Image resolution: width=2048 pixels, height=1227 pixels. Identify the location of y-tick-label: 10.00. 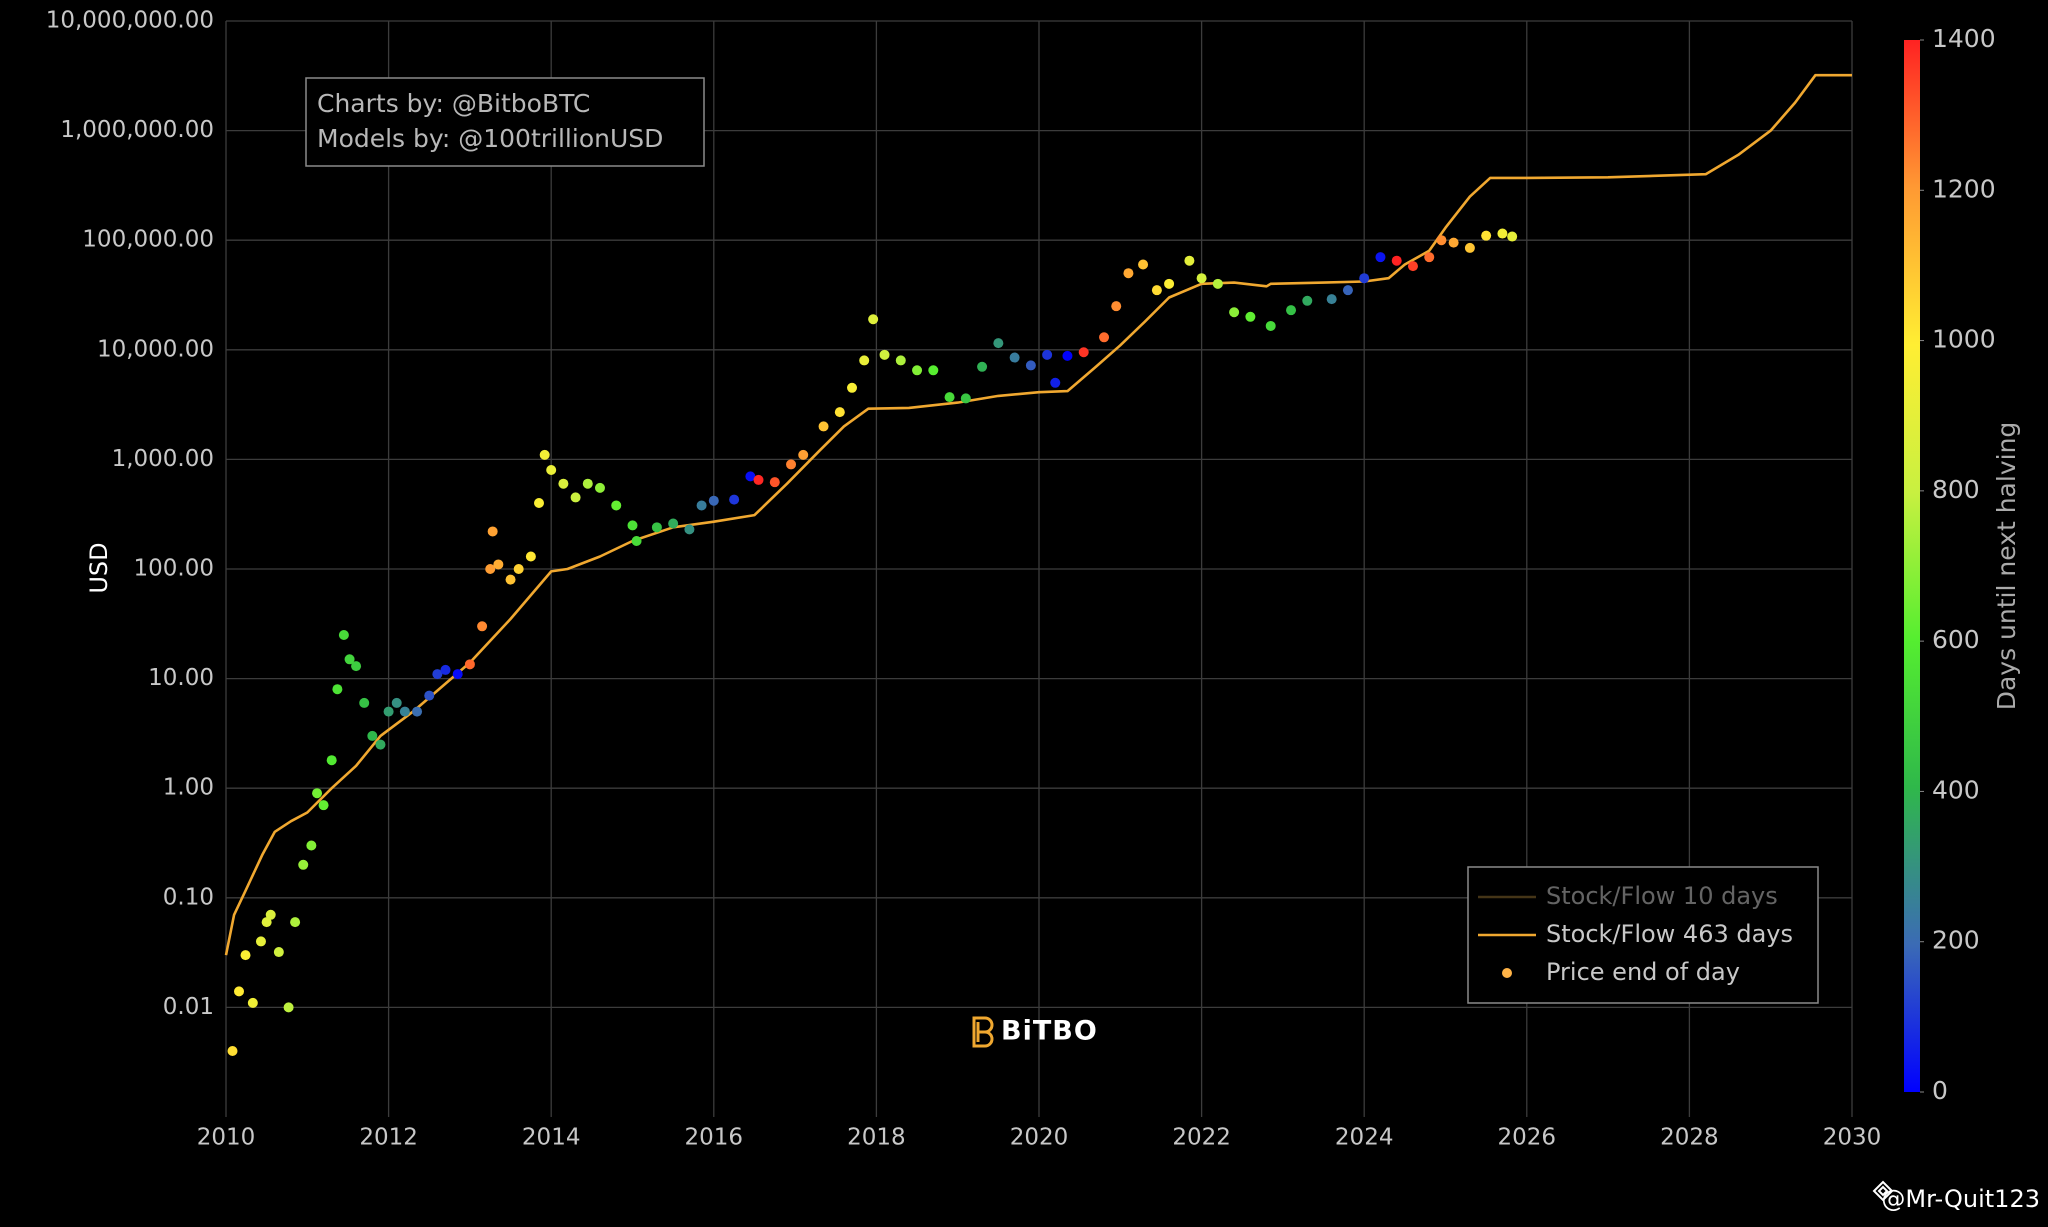
(181, 678).